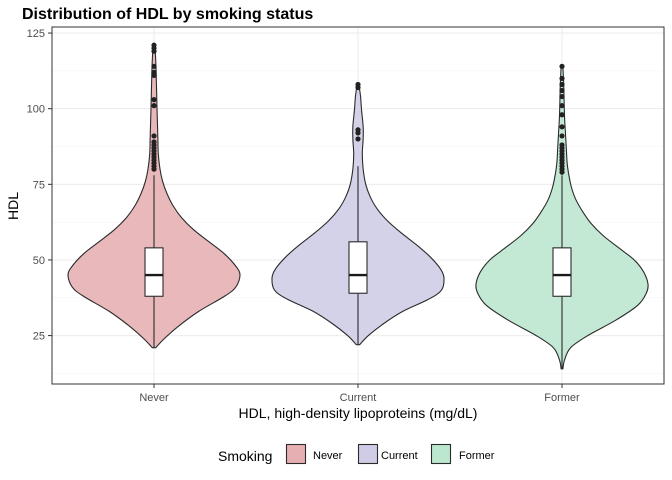 The width and height of the screenshot is (672, 480). Describe the element at coordinates (245, 456) in the screenshot. I see `legend-title: Smoking` at that location.